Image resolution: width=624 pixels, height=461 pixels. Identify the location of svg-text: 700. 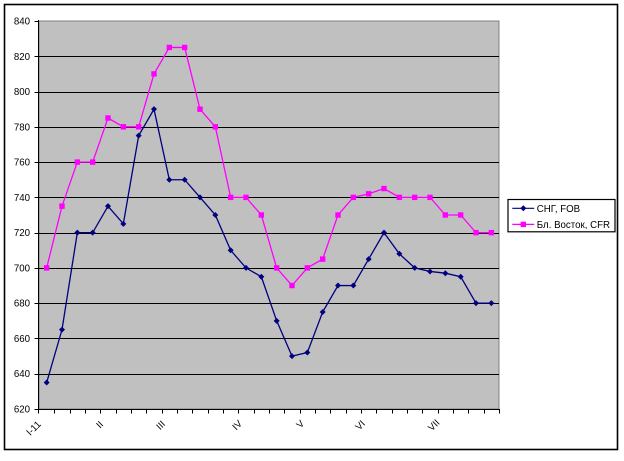
(22, 268).